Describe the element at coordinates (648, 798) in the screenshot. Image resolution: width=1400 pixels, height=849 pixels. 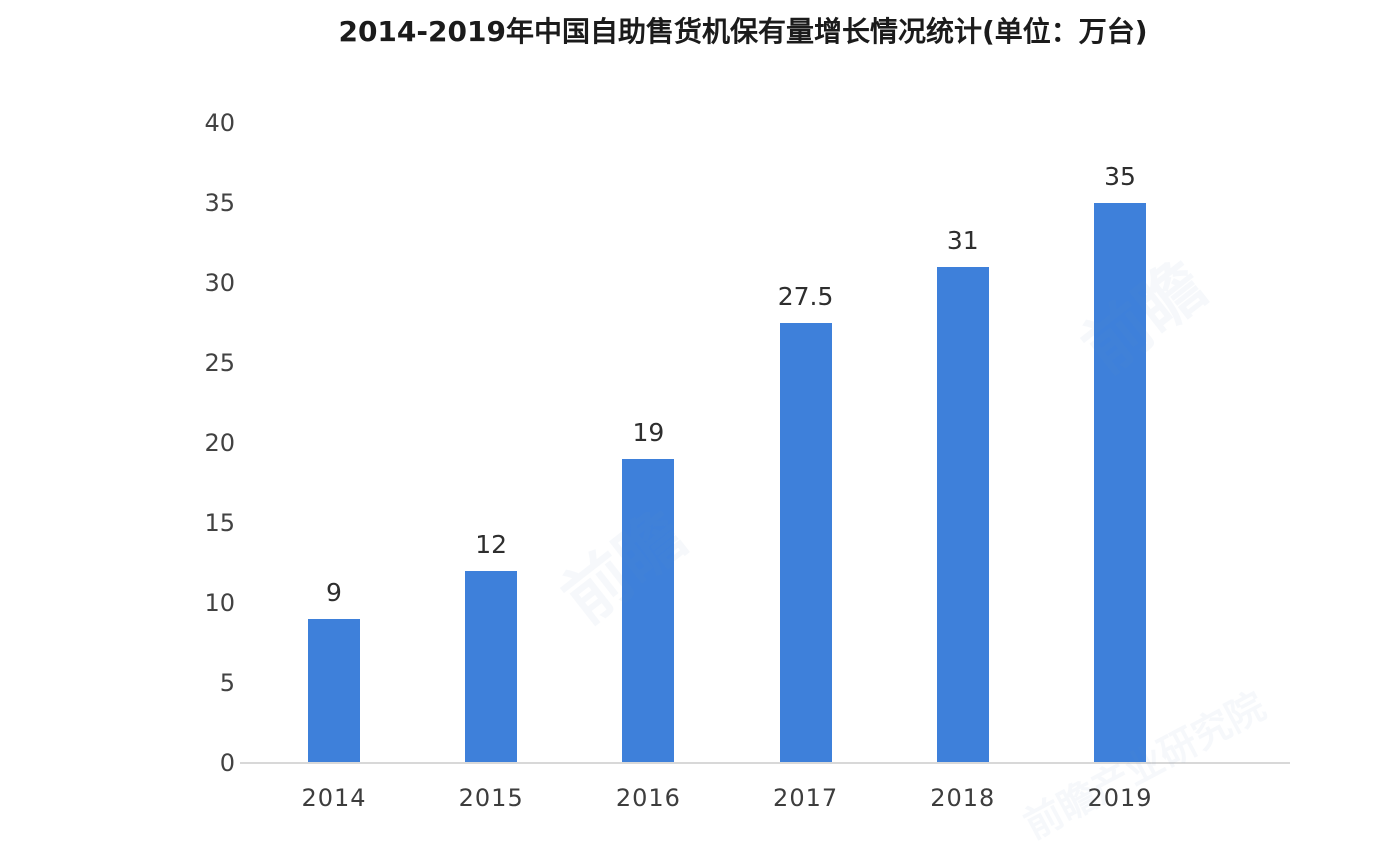
I see `x-tick-label: 2016` at that location.